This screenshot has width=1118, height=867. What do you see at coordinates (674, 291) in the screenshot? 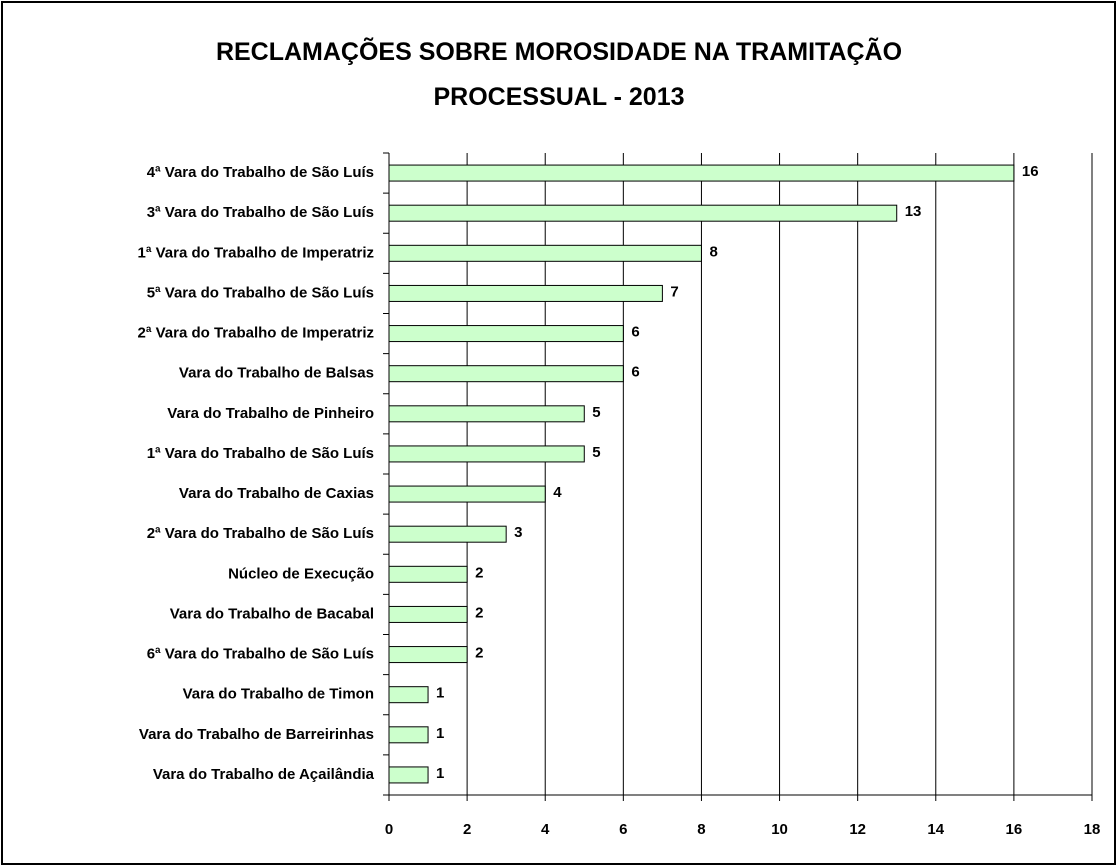
I see `value-label: 7` at bounding box center [674, 291].